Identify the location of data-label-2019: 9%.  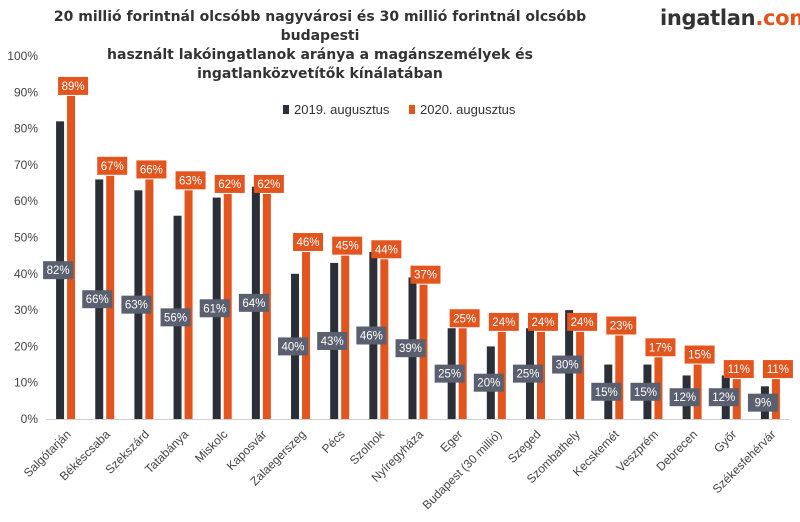
(763, 404).